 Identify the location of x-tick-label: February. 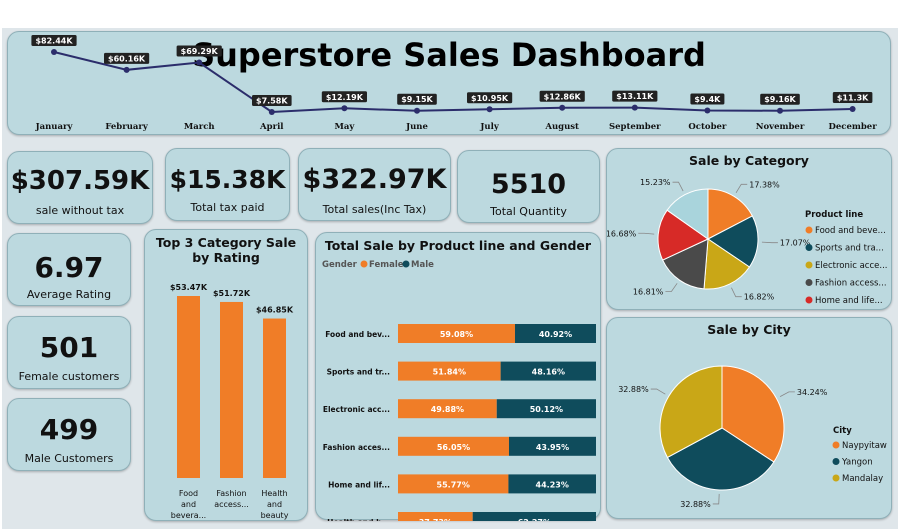
(127, 127).